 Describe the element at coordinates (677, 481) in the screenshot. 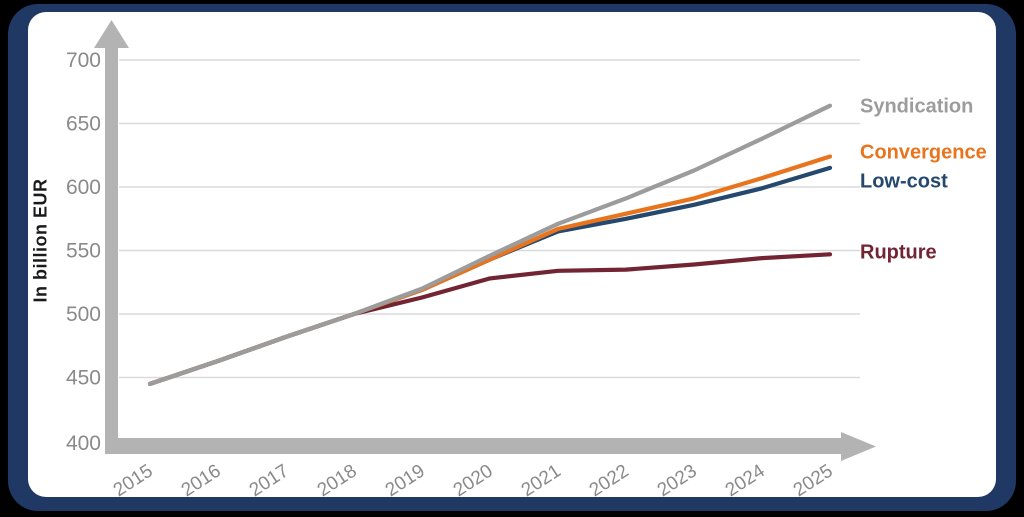

I see `x-tick-label-2023: 2023` at that location.